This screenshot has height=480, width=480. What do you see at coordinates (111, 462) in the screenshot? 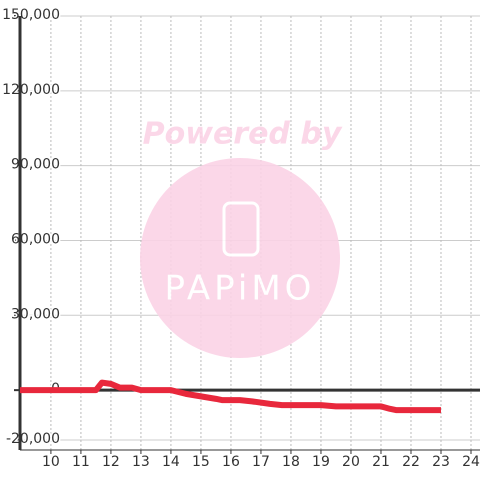
I see `x-tick-label: 12` at bounding box center [111, 462].